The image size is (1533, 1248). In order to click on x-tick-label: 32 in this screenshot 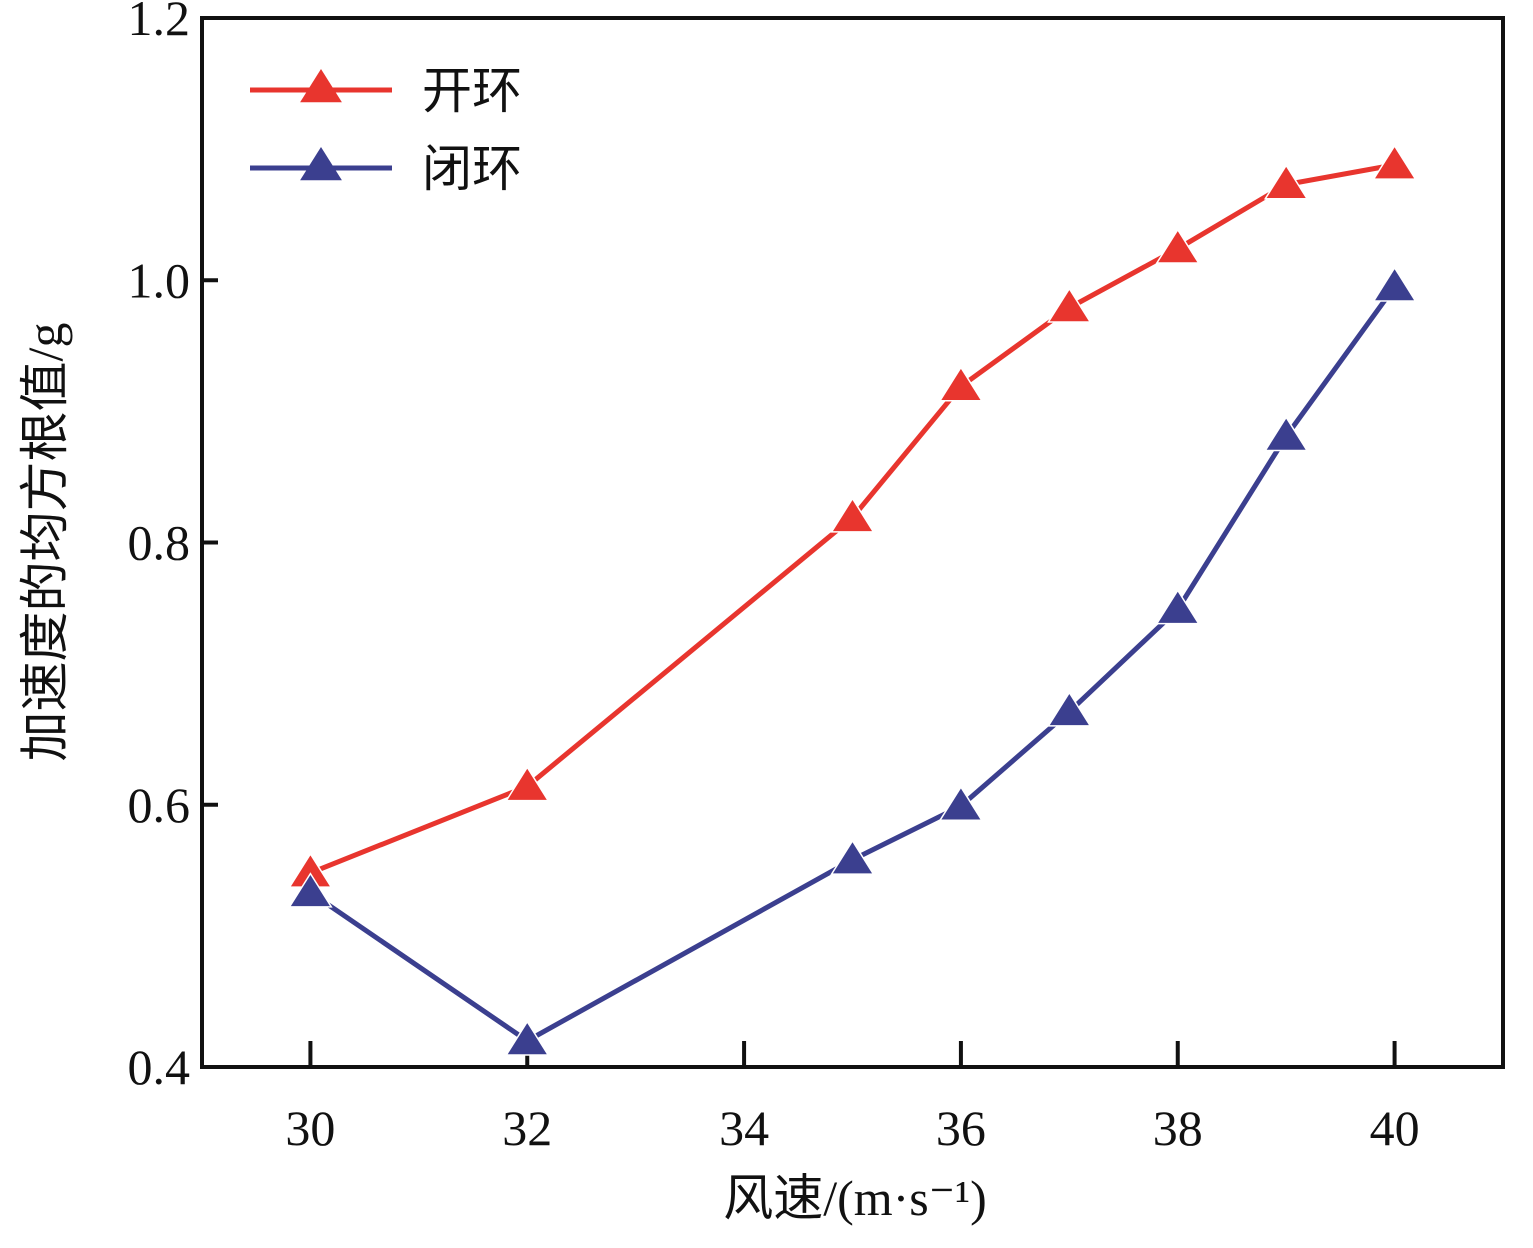, I will do `click(527, 1128)`.